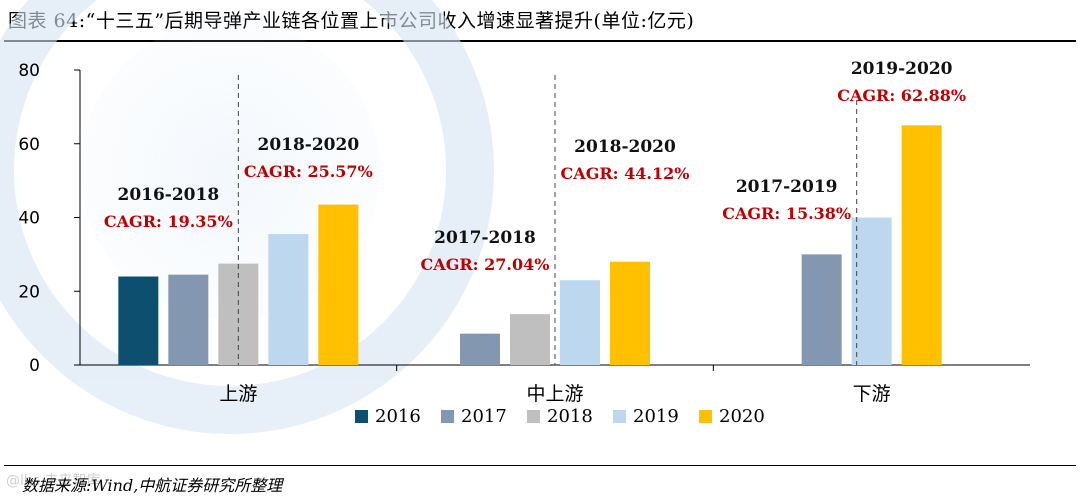 This screenshot has width=1080, height=497. What do you see at coordinates (530, 339) in the screenshot?
I see `bar-中上游-2018` at bounding box center [530, 339].